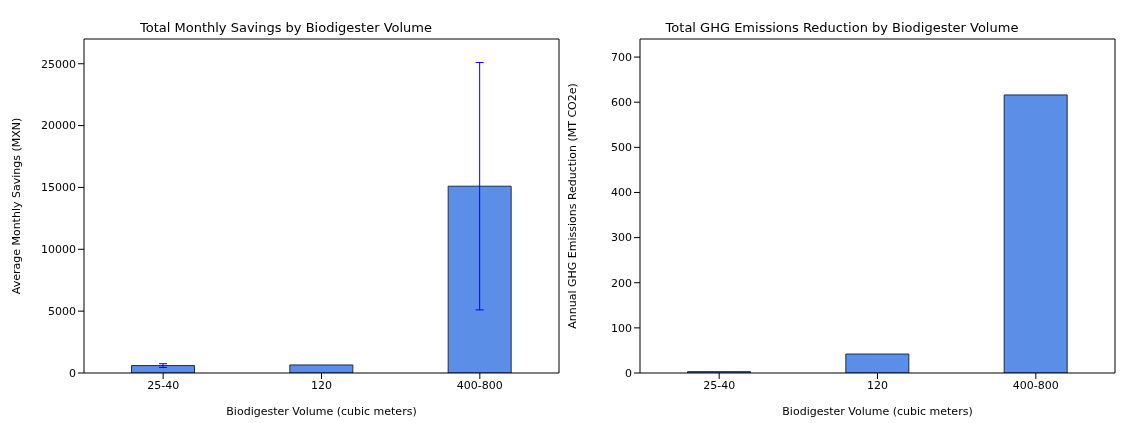 The width and height of the screenshot is (1128, 423). What do you see at coordinates (58, 188) in the screenshot?
I see `y-tick-label: 15000` at bounding box center [58, 188].